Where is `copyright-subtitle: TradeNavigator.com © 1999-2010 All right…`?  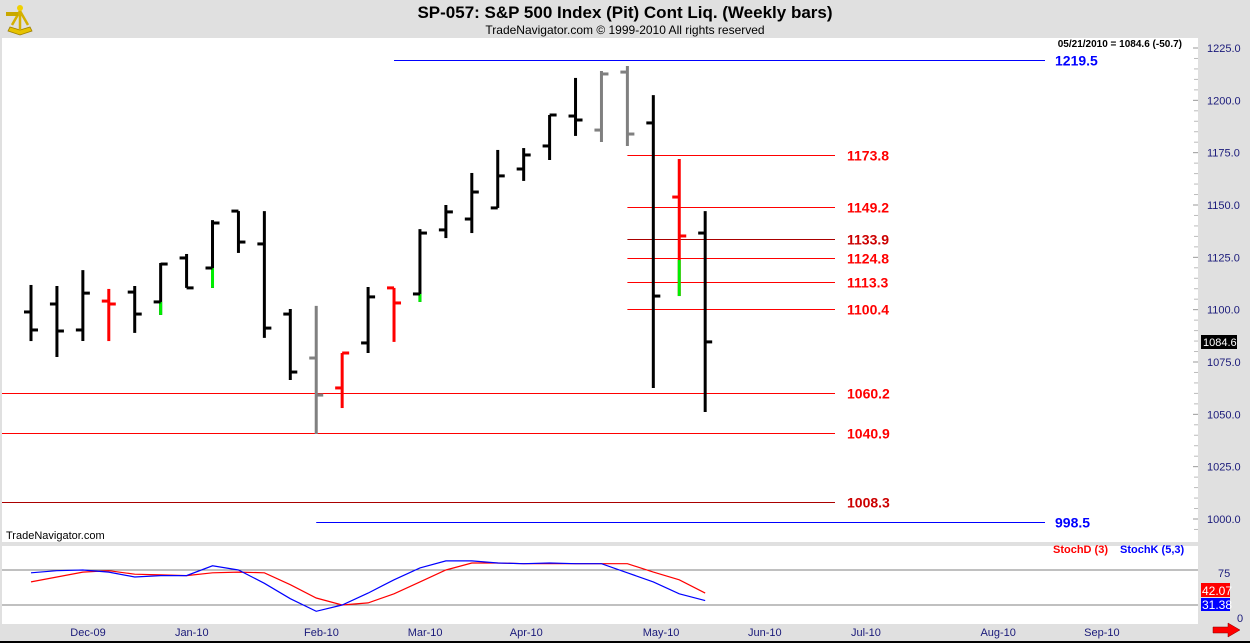
copyright-subtitle: TradeNavigator.com © 1999-2010 All right… is located at coordinates (625, 30).